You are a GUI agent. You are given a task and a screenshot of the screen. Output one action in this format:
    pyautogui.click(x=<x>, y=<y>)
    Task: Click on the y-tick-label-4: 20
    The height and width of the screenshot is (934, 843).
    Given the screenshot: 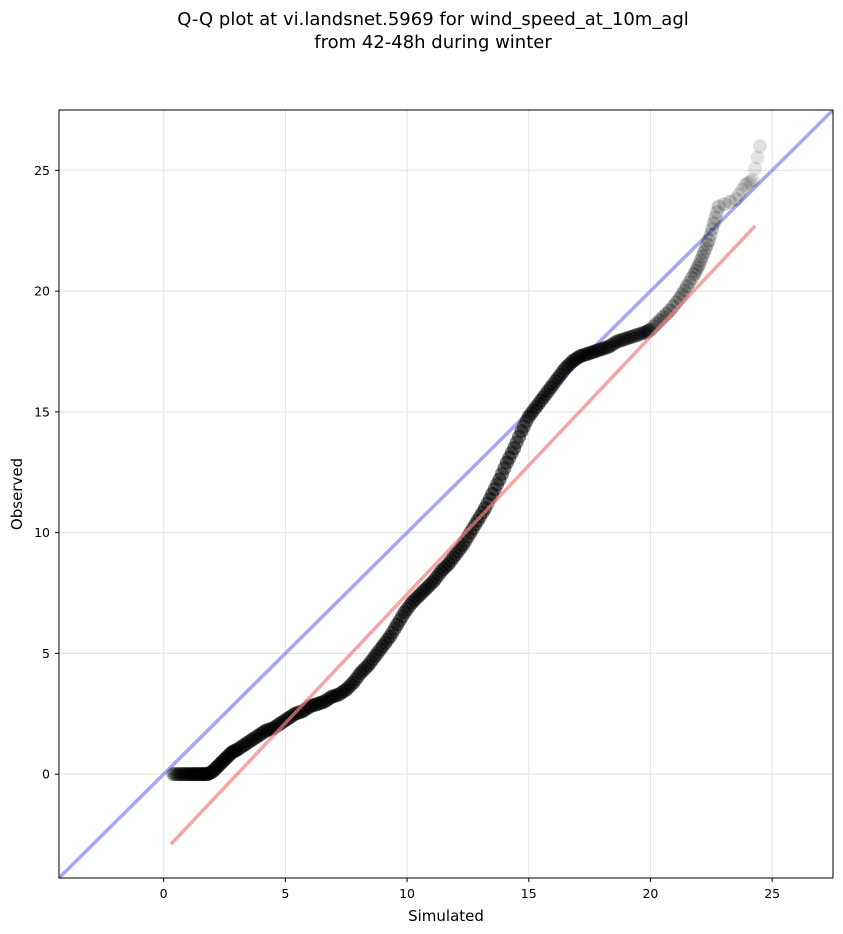 What is the action you would take?
    pyautogui.click(x=42, y=291)
    